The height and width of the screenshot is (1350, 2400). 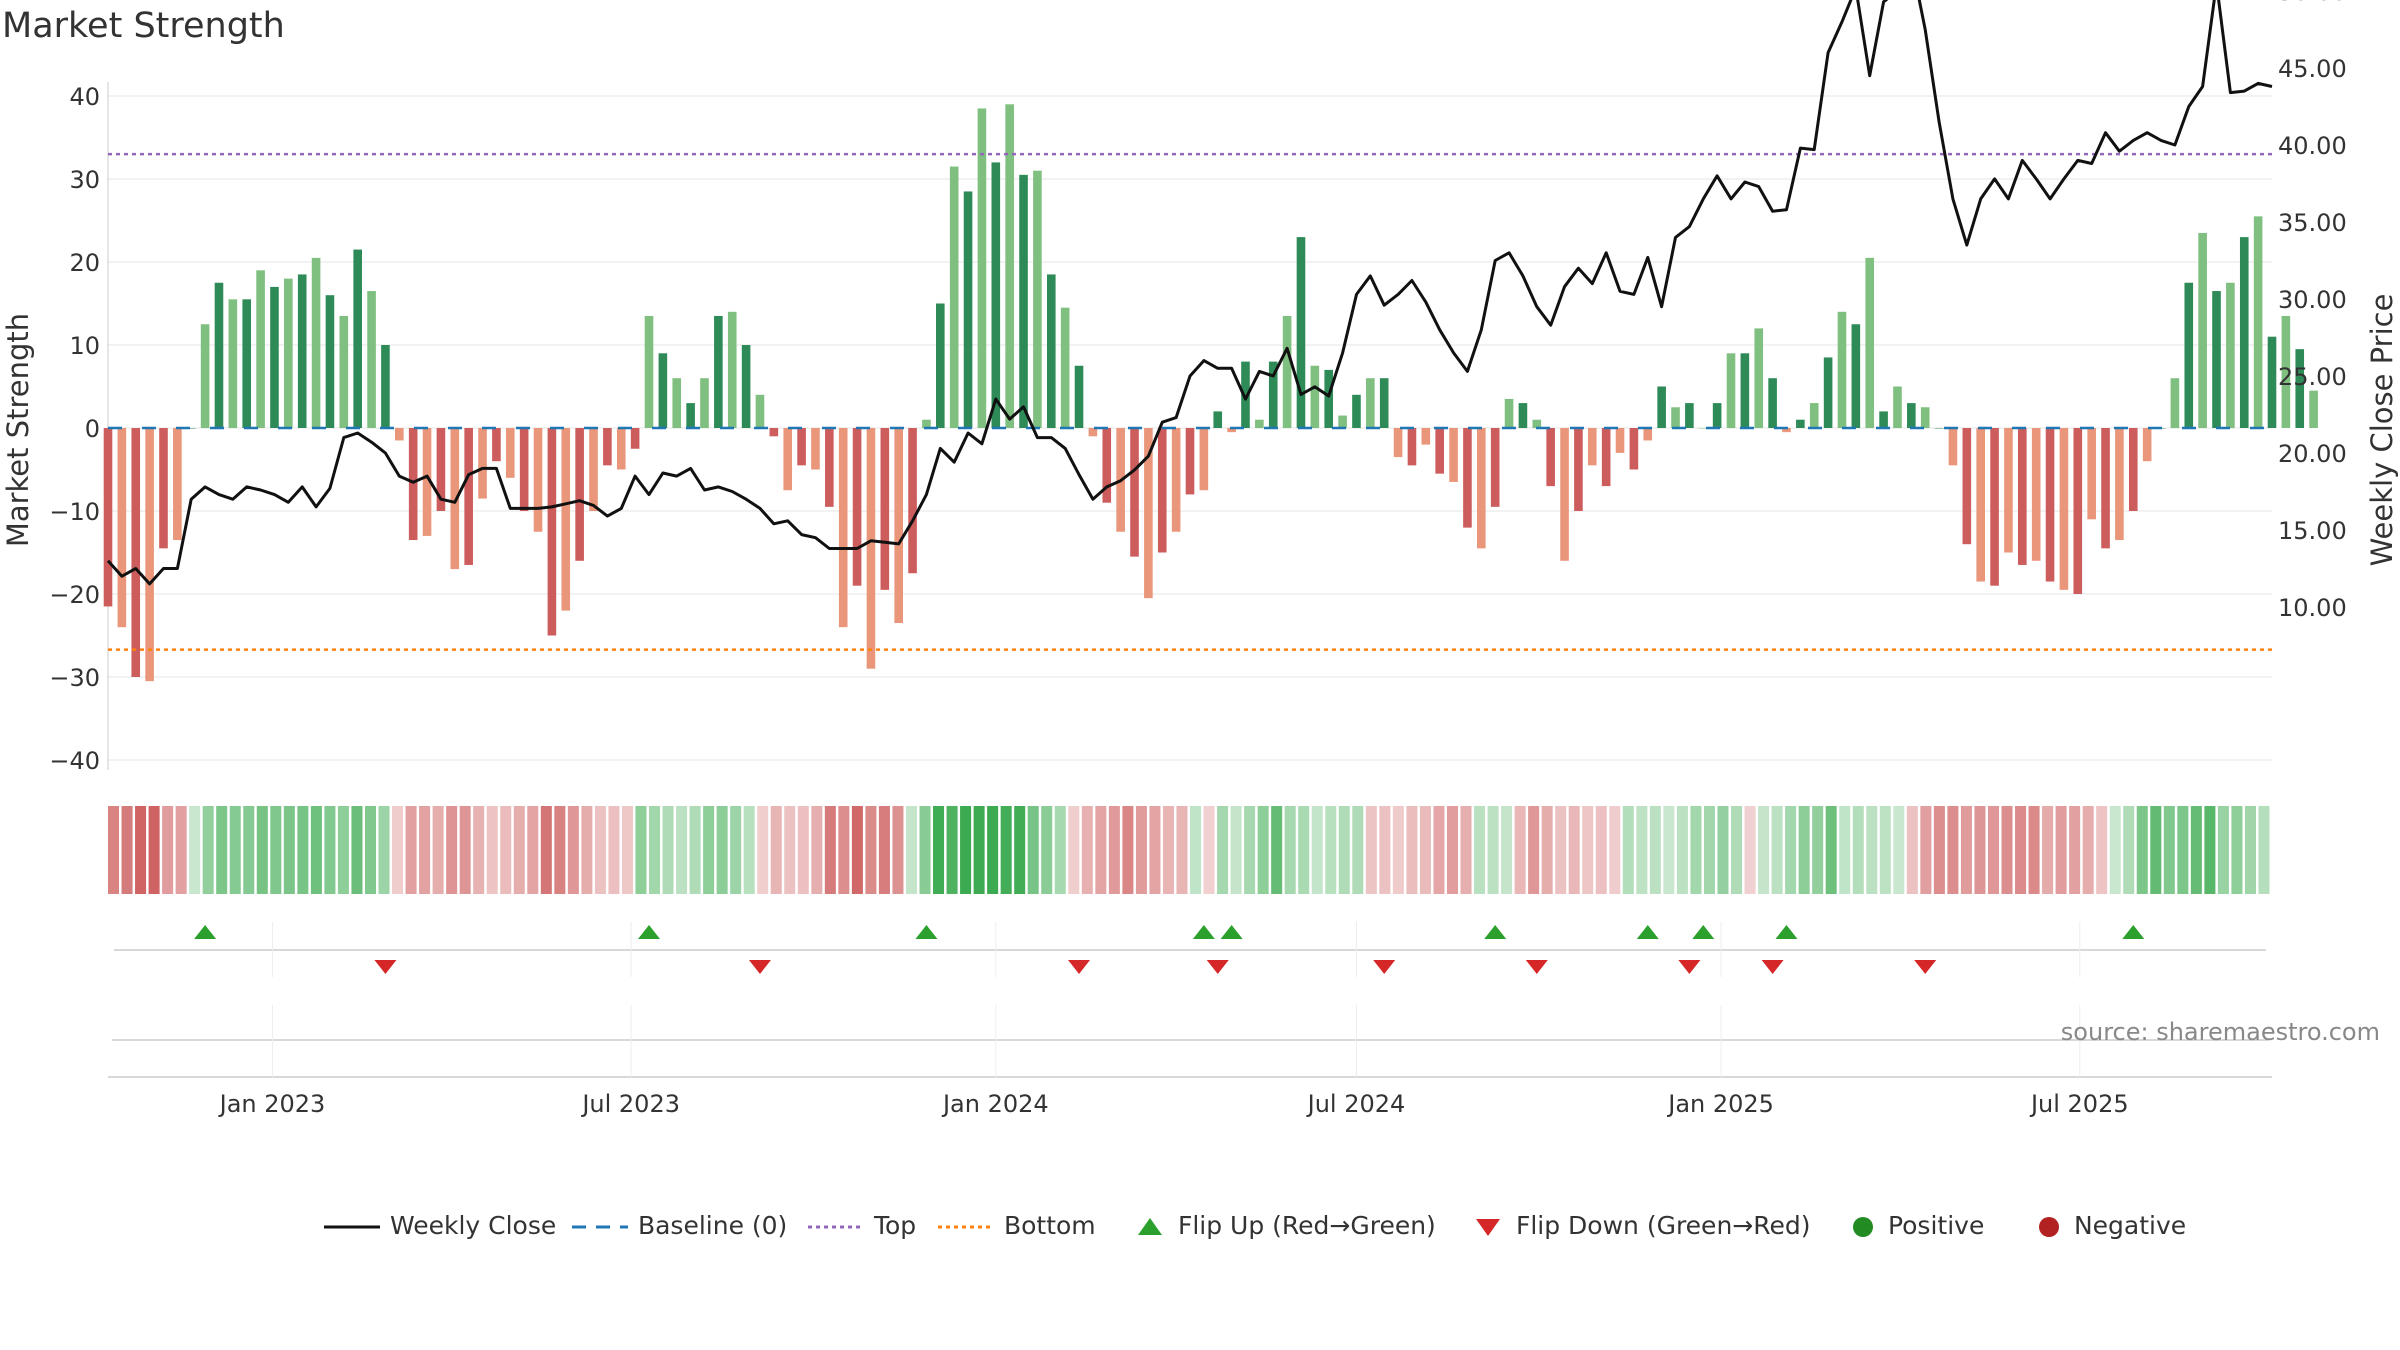 I want to click on y2-tick-label: 15.00, so click(x=2312, y=531).